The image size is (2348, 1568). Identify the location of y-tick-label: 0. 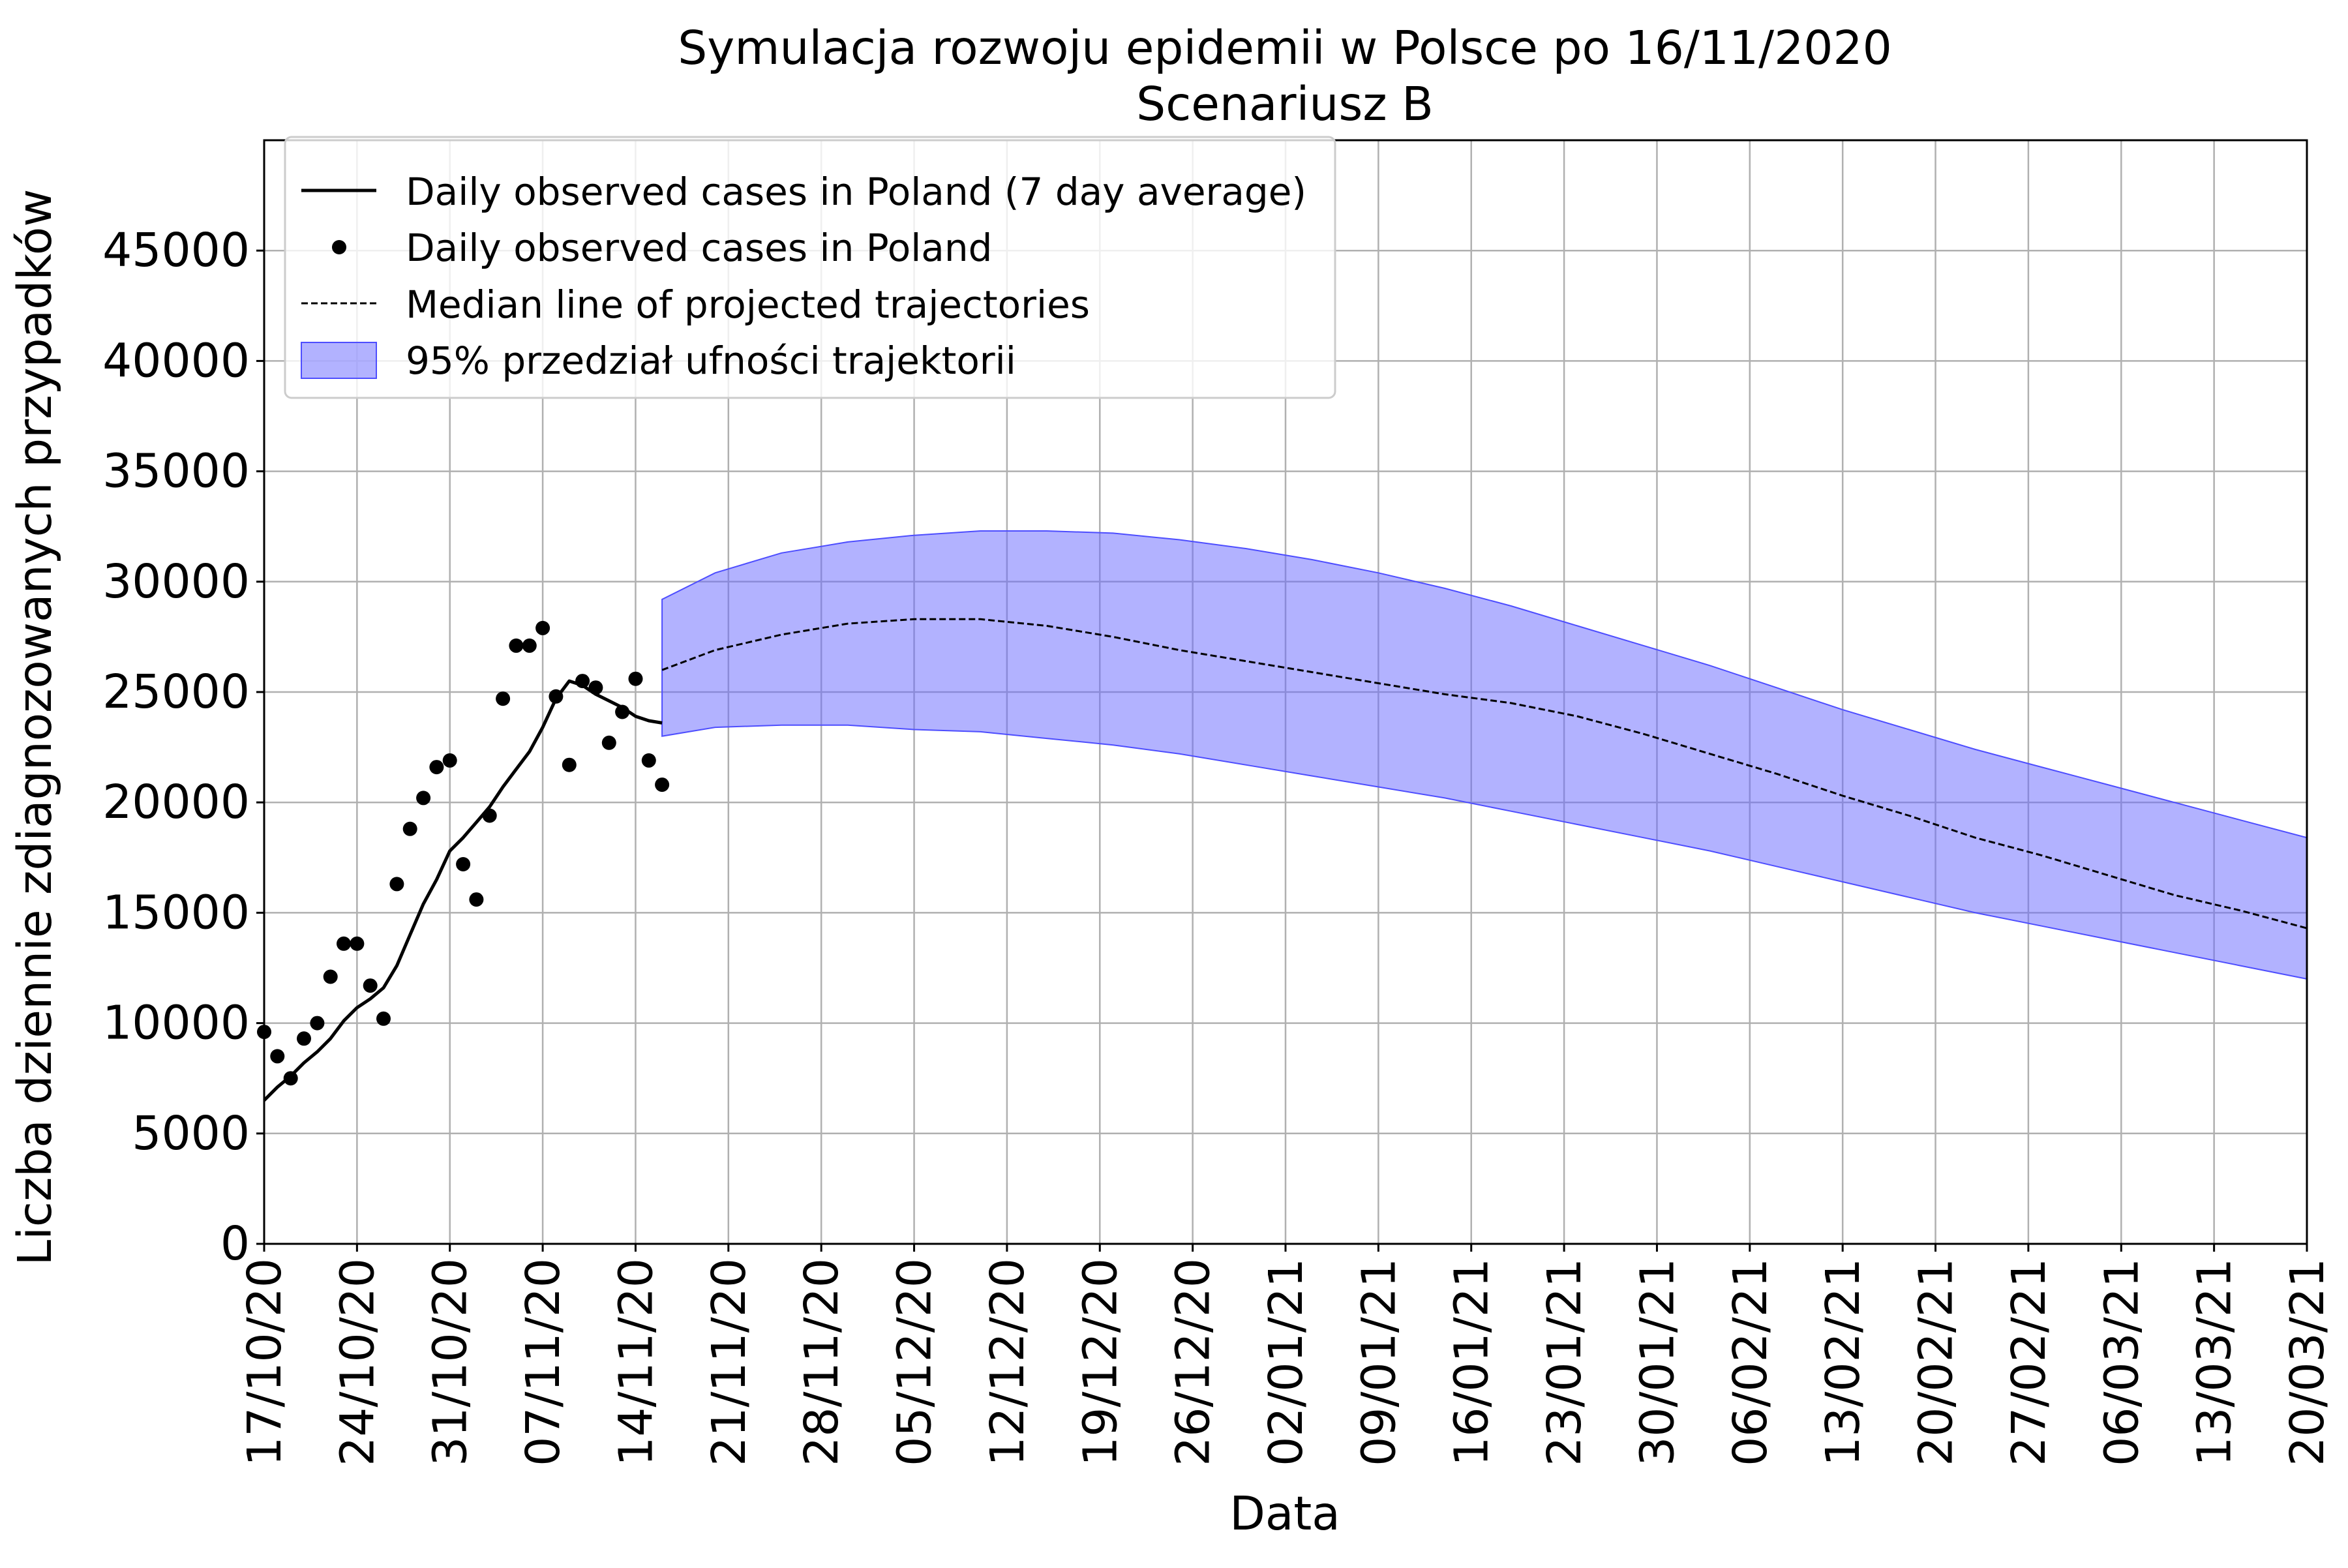
(235, 1243).